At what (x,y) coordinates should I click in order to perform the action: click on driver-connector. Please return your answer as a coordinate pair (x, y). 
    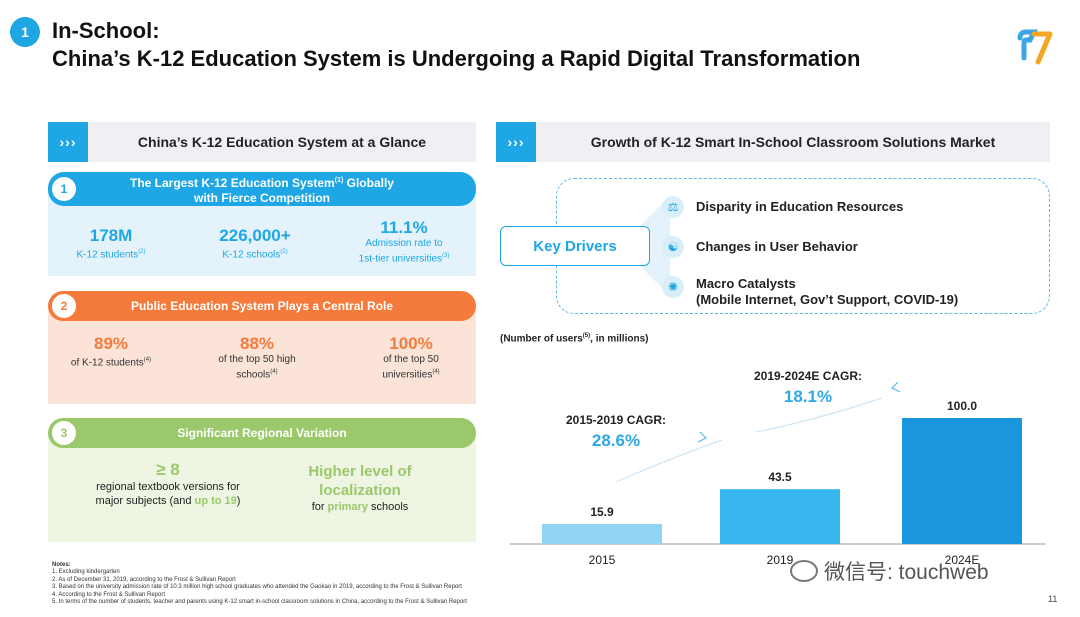
    Looking at the image, I should click on (655, 246).